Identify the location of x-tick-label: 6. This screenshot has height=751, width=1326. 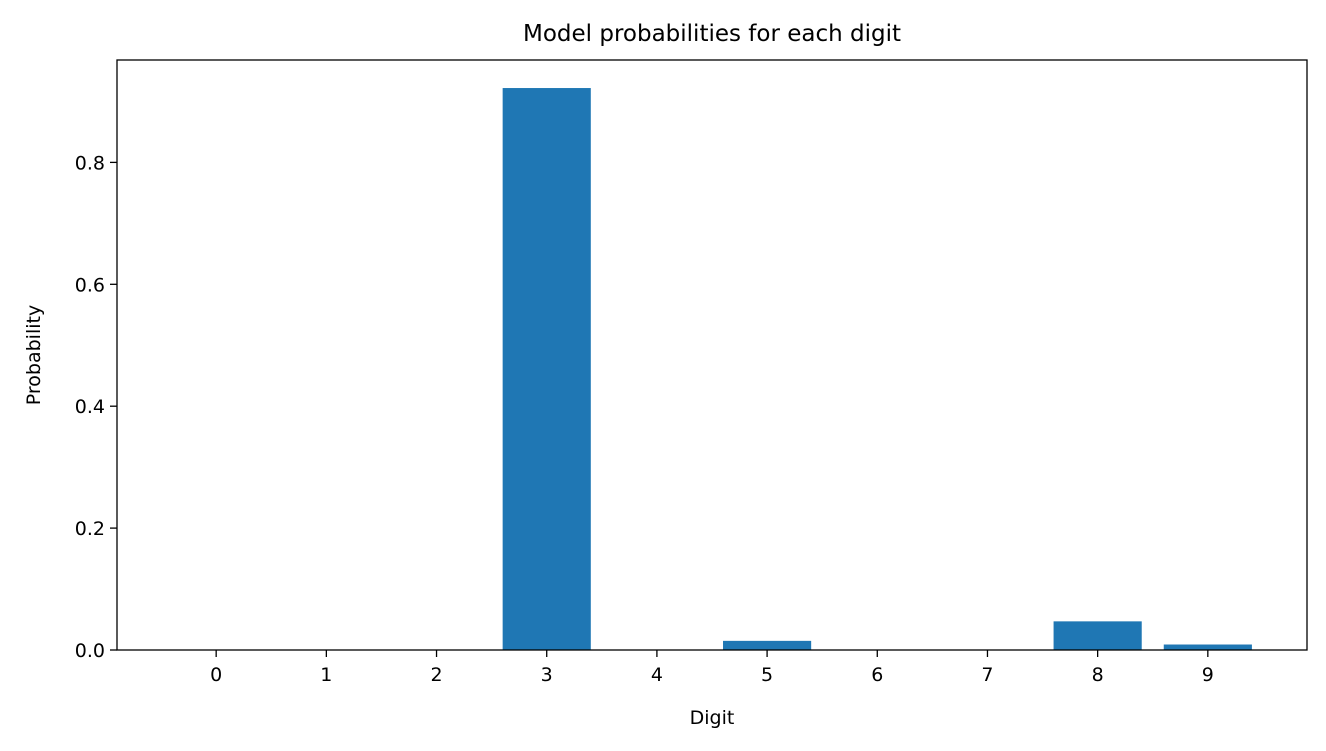
(877, 675).